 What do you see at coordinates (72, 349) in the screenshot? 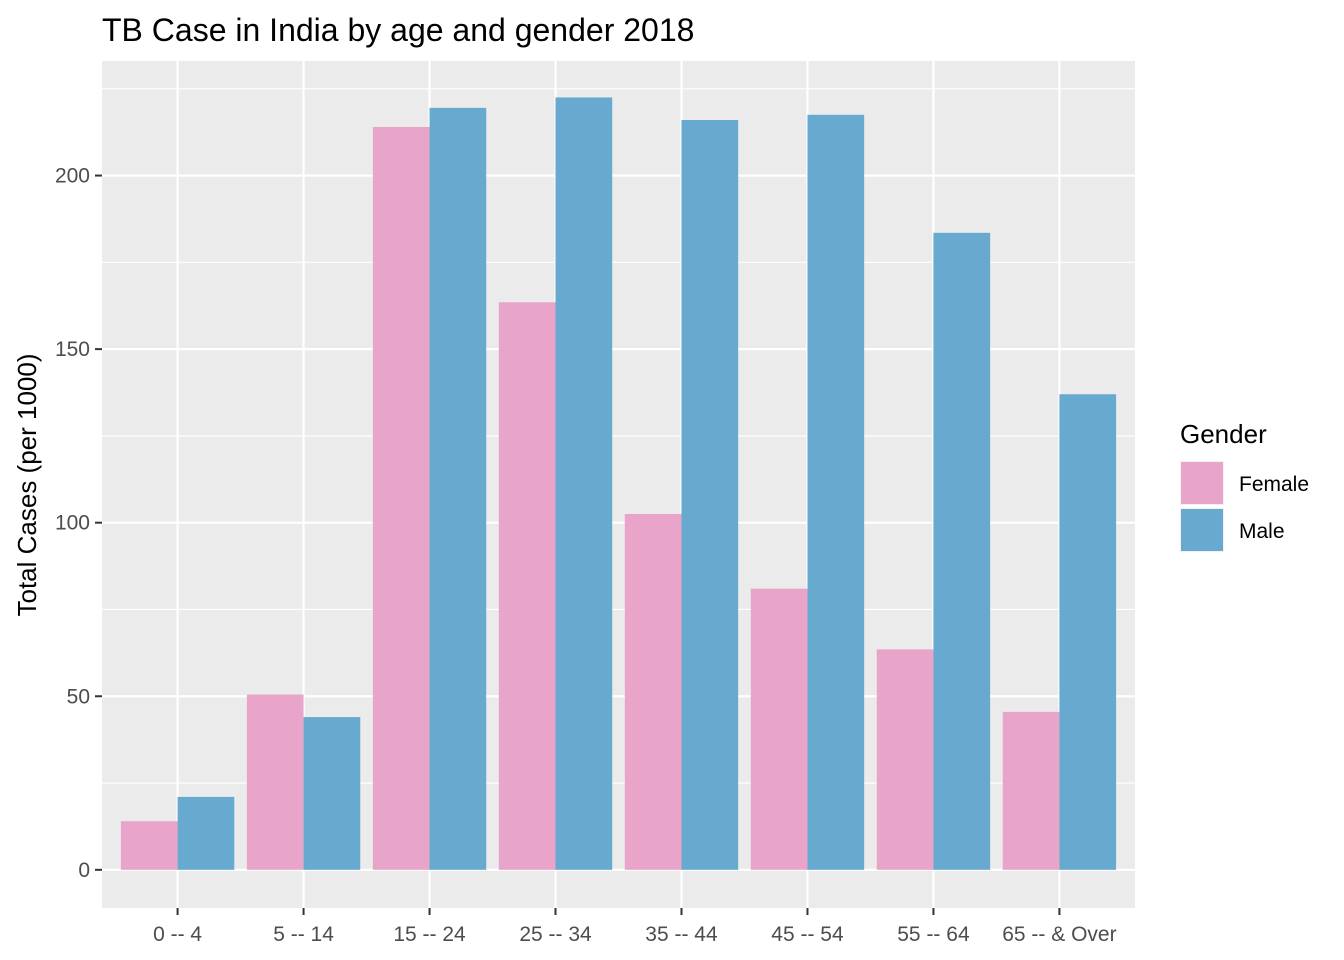
I see `y-tick-label: 150` at bounding box center [72, 349].